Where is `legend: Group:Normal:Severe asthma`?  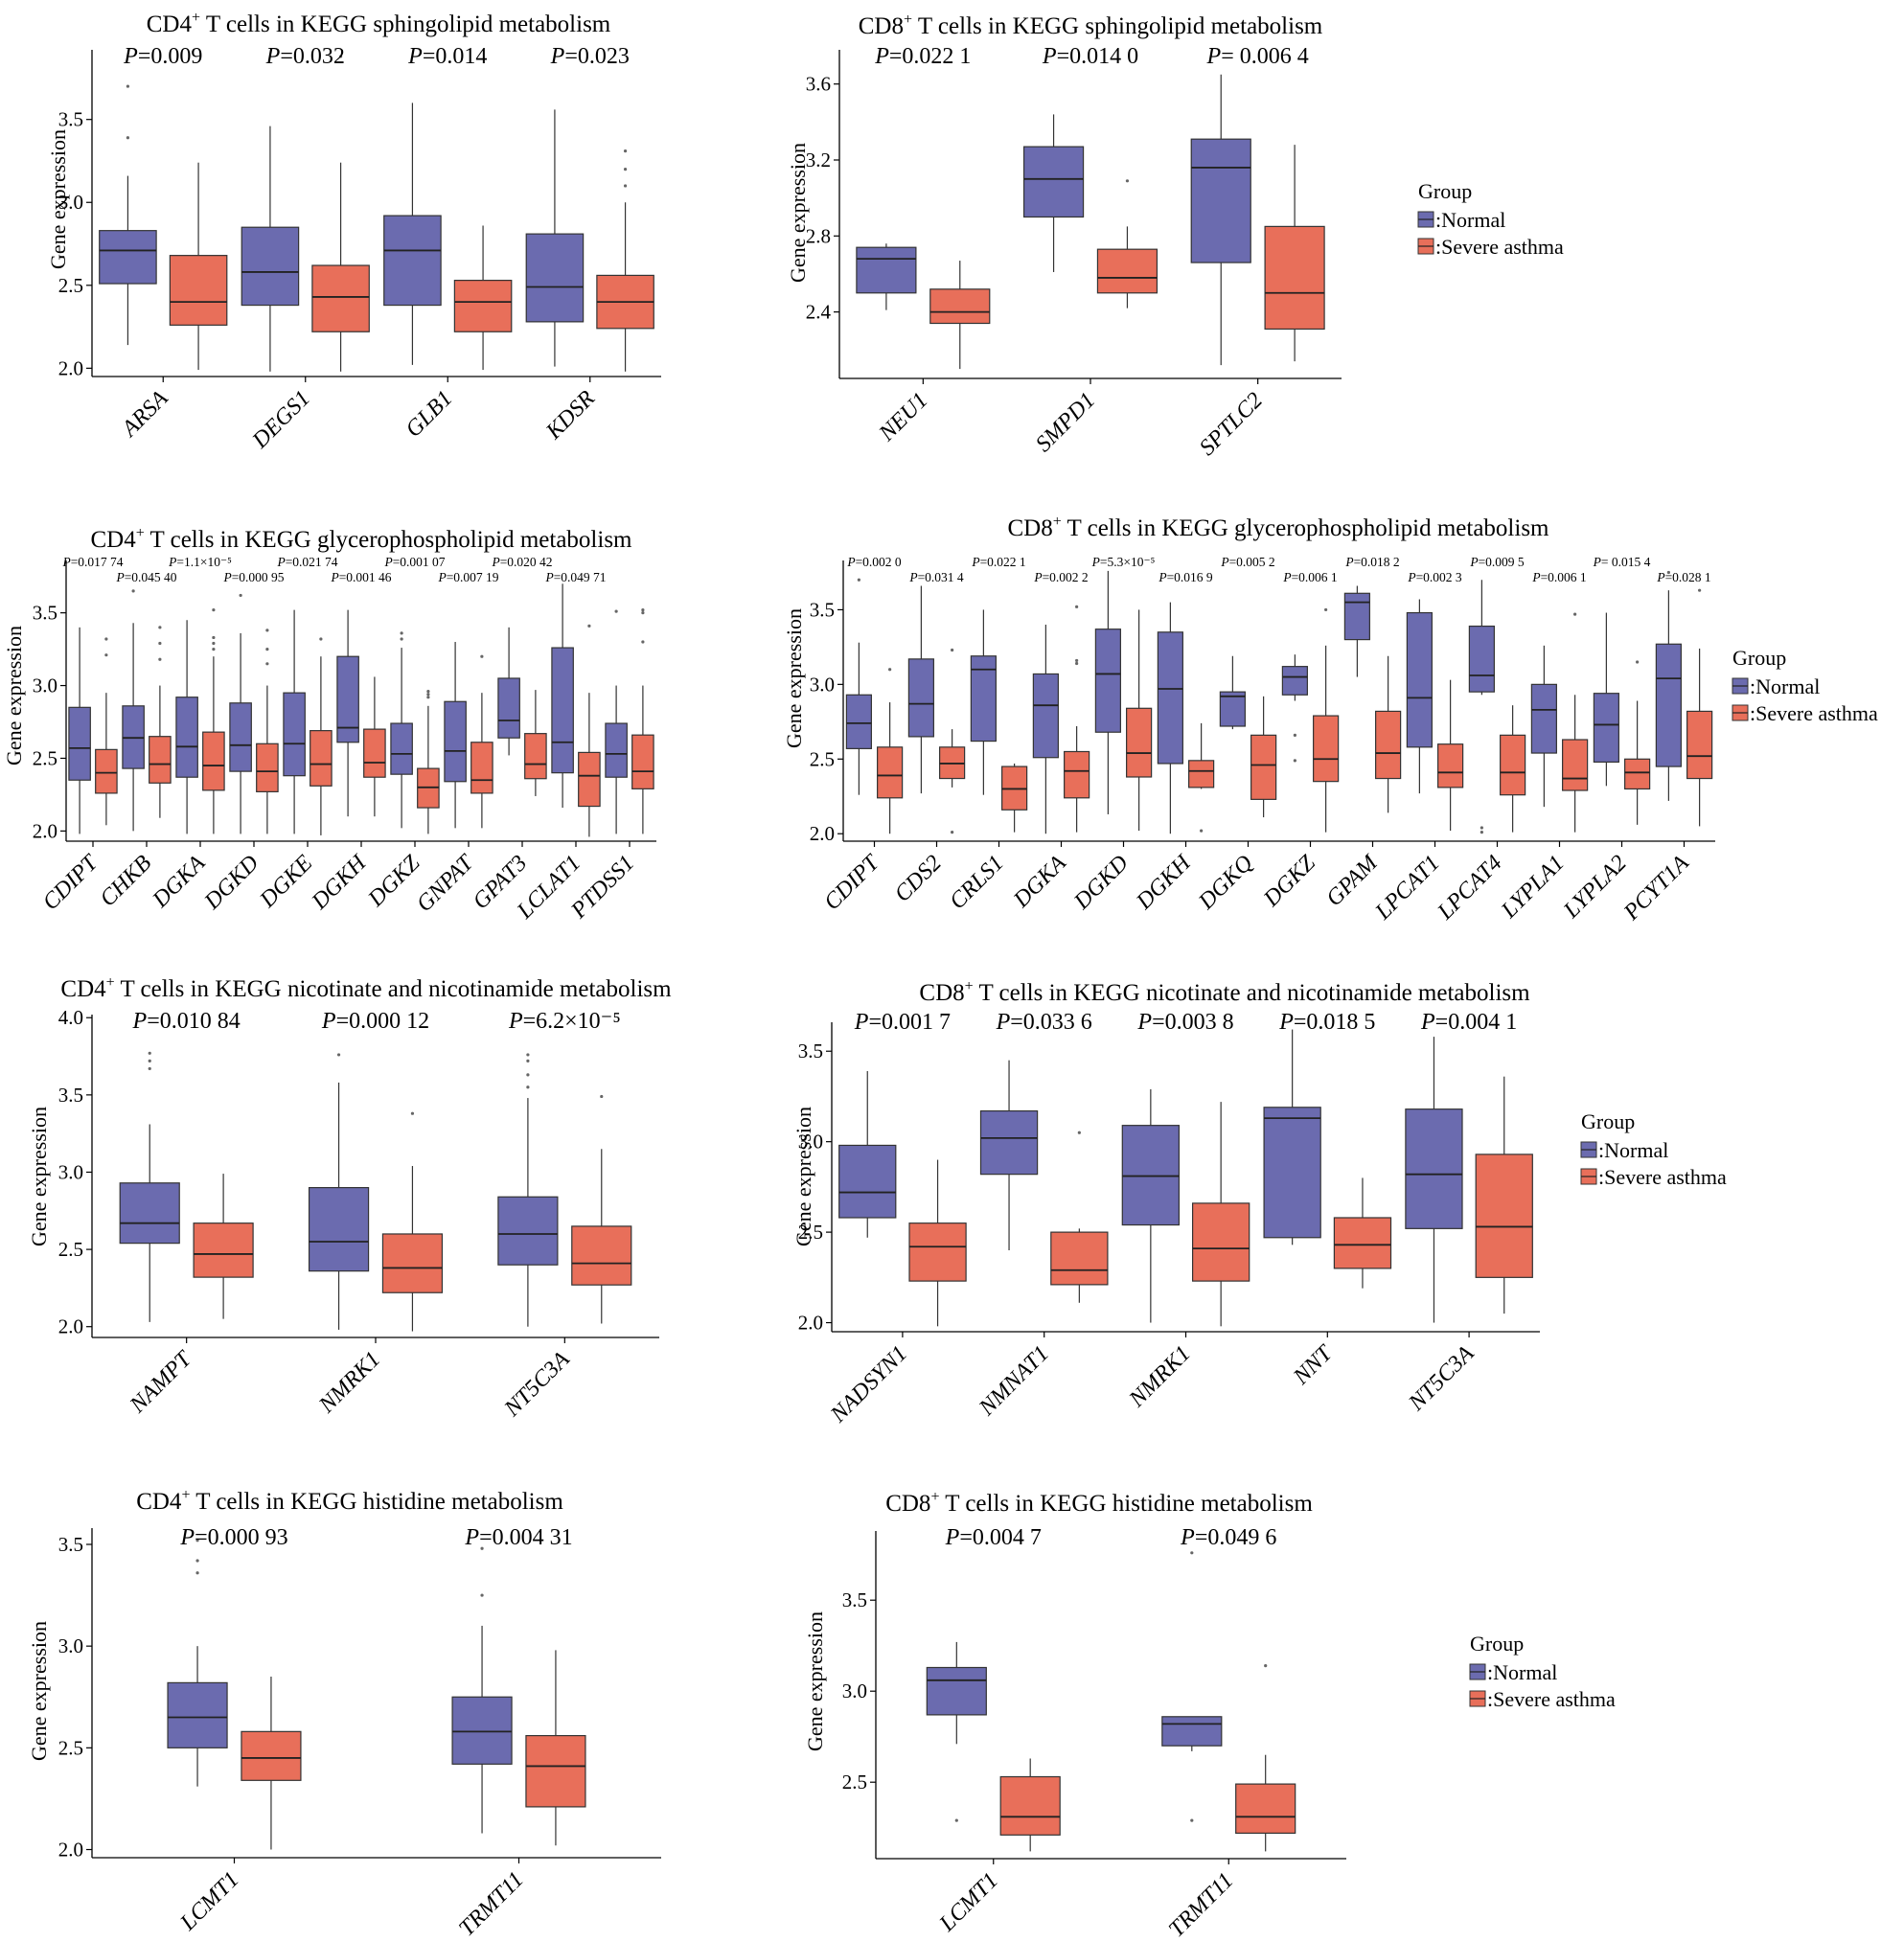
legend: Group:Normal:Severe asthma is located at coordinates (1543, 1671).